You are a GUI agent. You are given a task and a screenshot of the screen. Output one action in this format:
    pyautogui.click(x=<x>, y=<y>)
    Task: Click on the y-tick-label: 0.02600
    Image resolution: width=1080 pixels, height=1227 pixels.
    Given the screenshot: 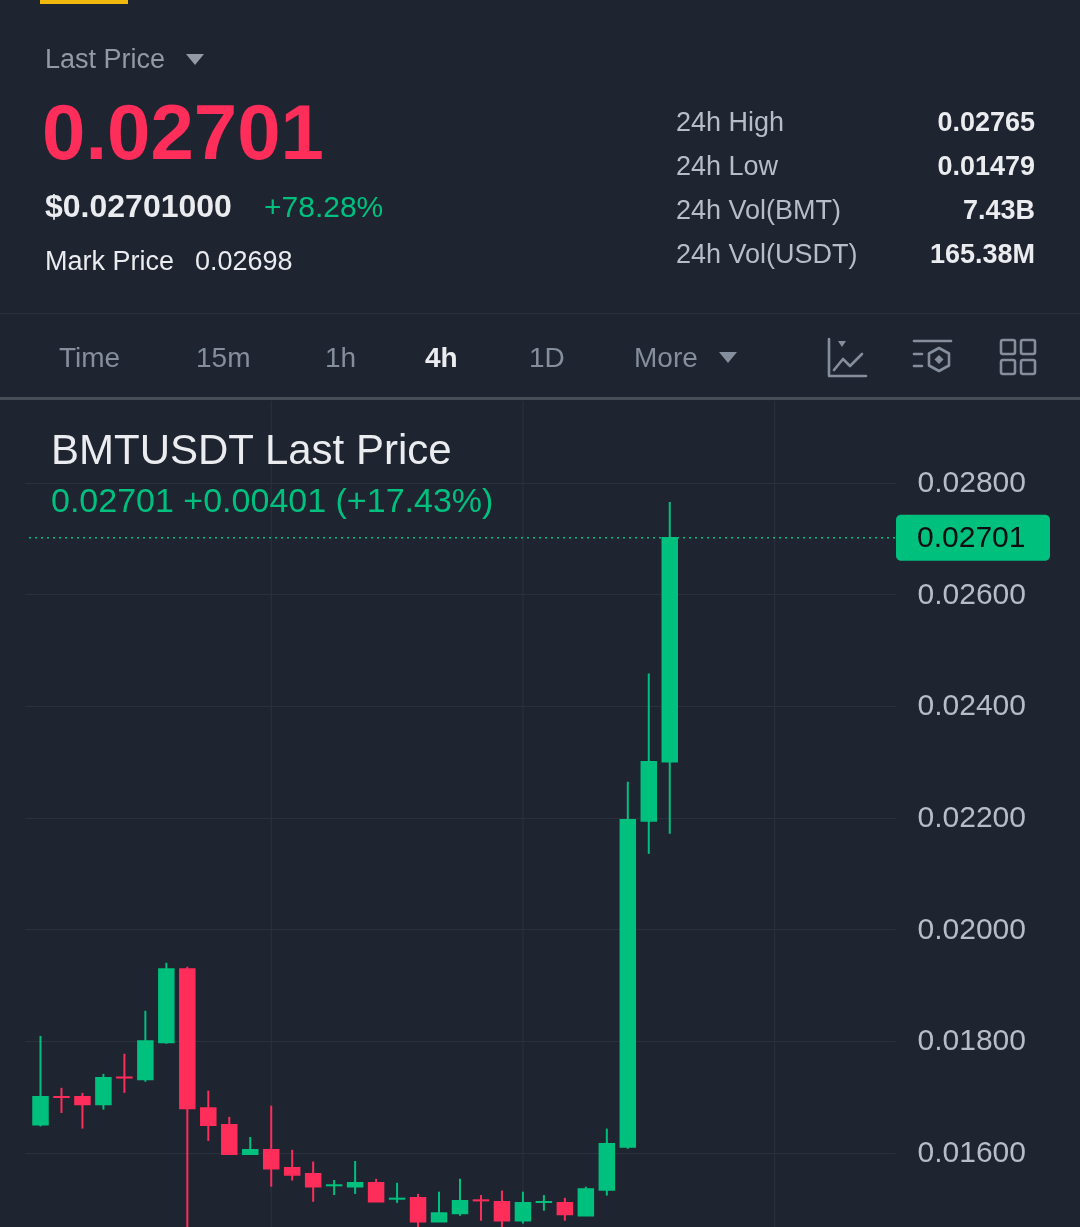 What is the action you would take?
    pyautogui.click(x=971, y=593)
    